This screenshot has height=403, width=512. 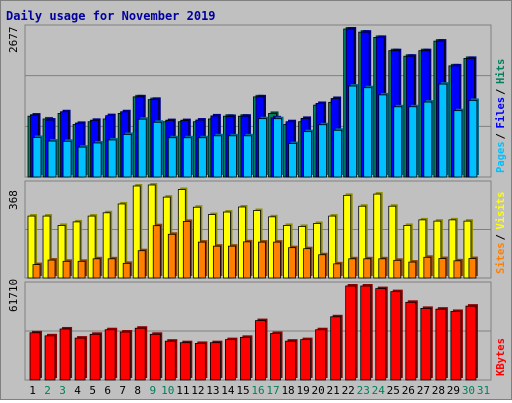 I want to click on legend-kbytes: KBytes, so click(x=501, y=357).